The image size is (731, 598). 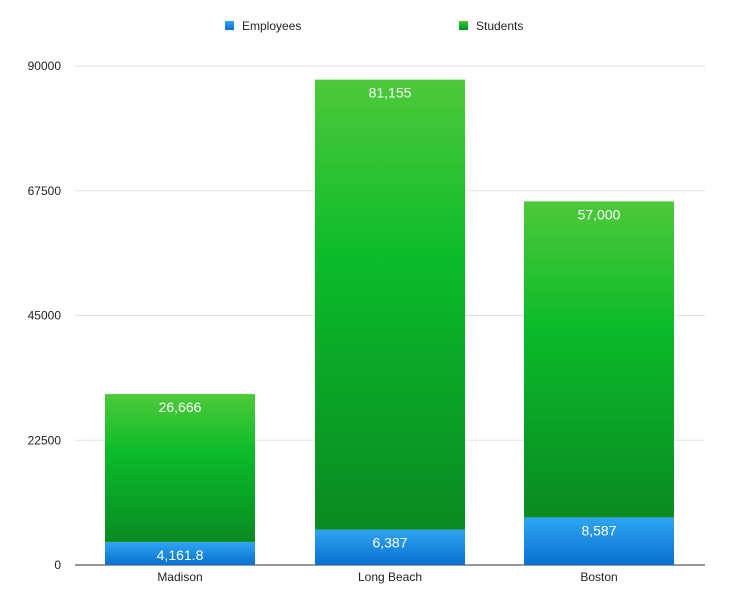 I want to click on bar-employees-boston, so click(x=599, y=541).